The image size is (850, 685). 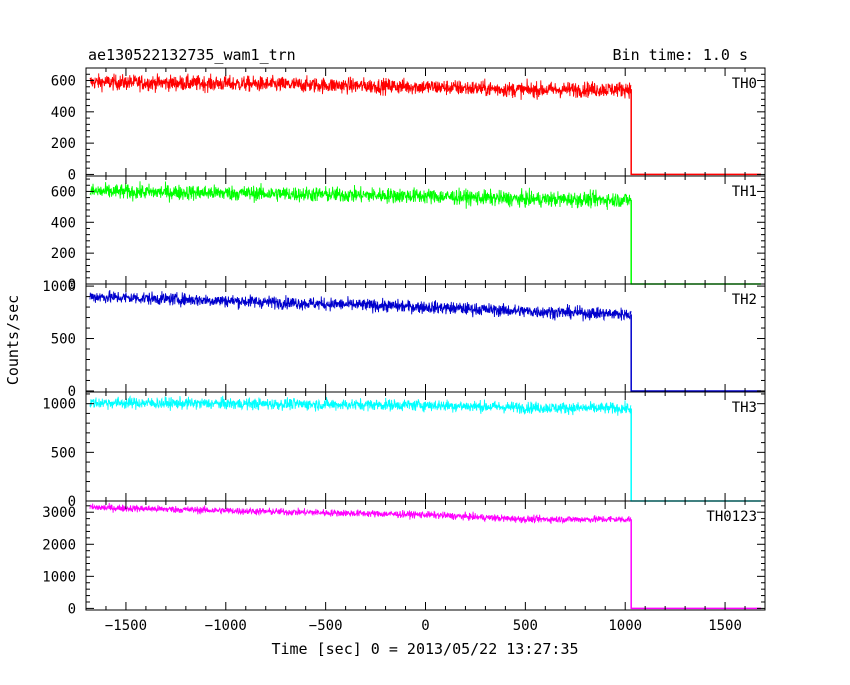 I want to click on series-baseline-th0, so click(x=696, y=132).